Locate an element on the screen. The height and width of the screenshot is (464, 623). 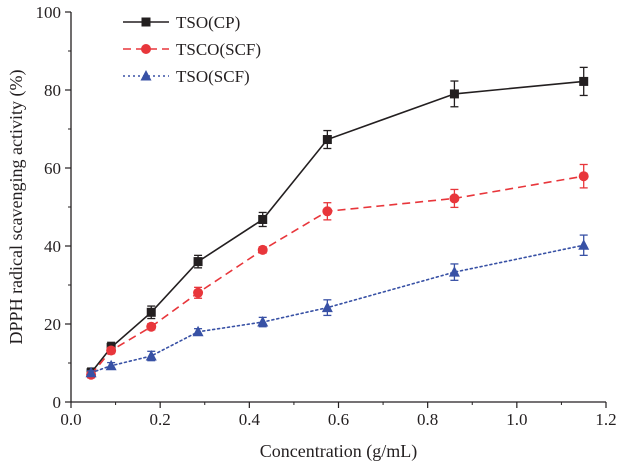
y-axis-label: DPPH radical scavenging activity (%) is located at coordinates (16, 207).